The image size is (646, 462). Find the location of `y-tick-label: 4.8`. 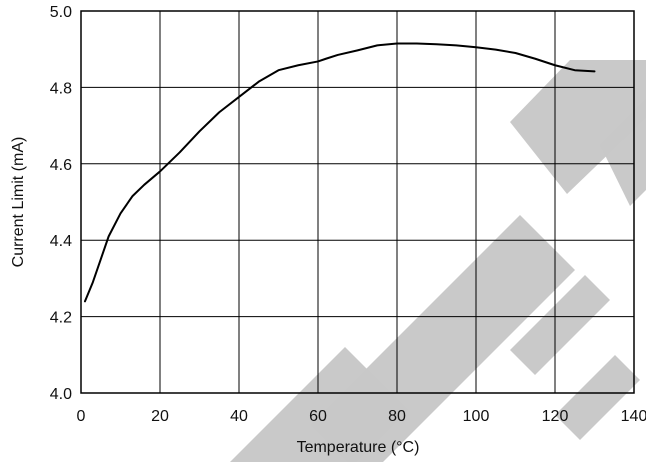

y-tick-label: 4.8 is located at coordinates (61, 88).